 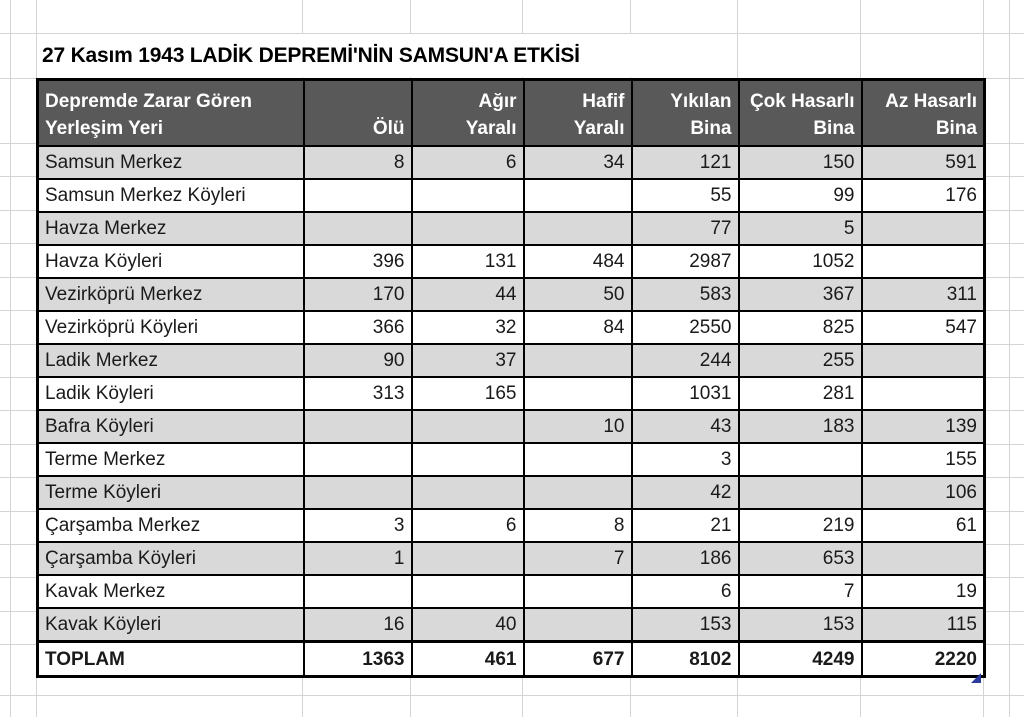 I want to click on value-cell: 21, so click(x=685, y=525).